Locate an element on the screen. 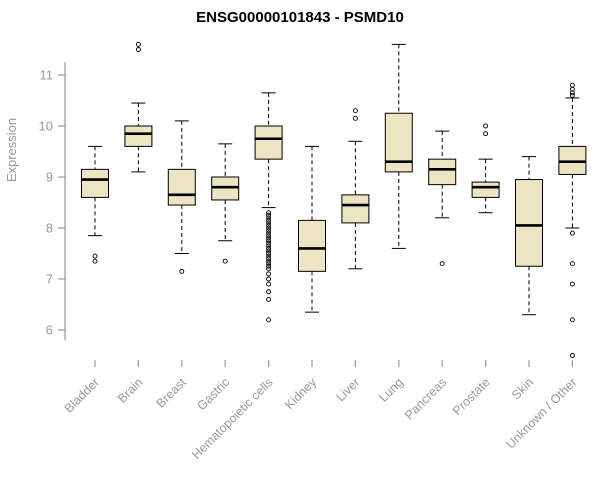  y-tick-label: 8 is located at coordinates (49, 228).